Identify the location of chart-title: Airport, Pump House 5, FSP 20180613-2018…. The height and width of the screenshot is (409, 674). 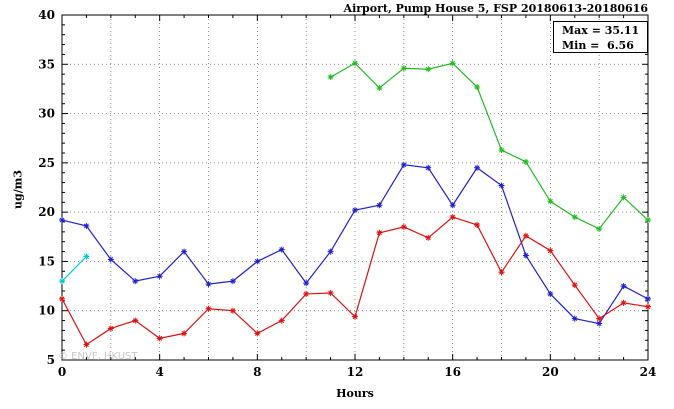
(495, 8).